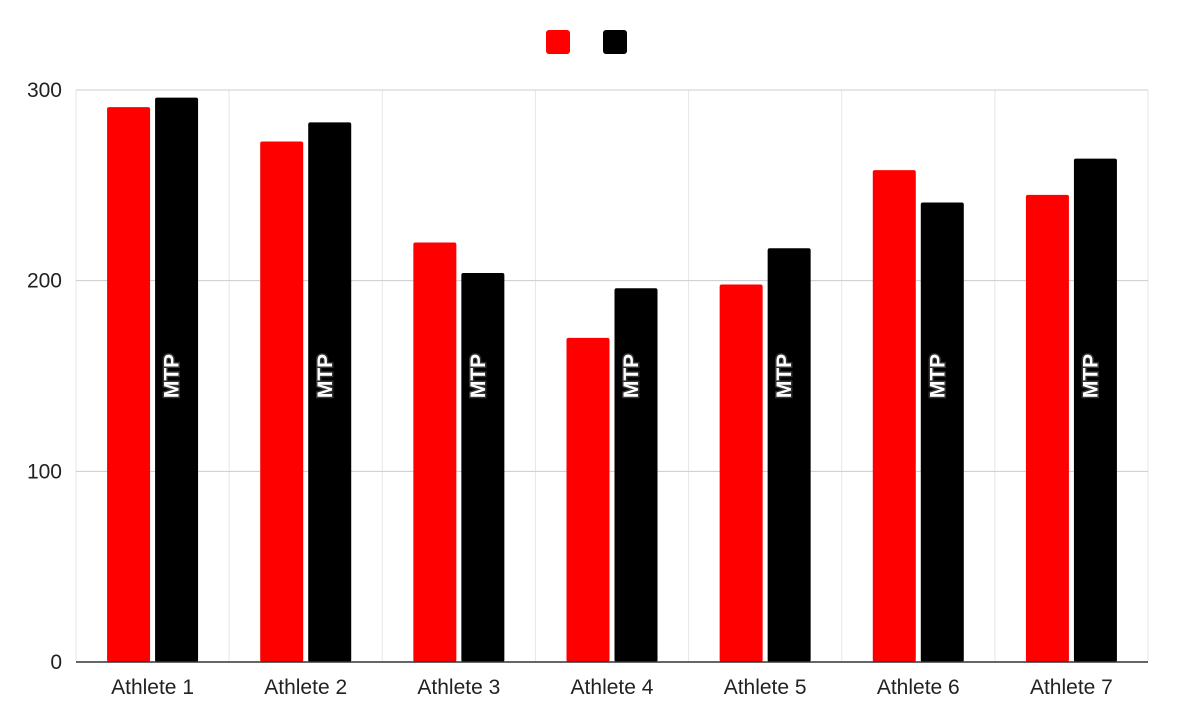 Image resolution: width=1180 pixels, height=722 pixels. What do you see at coordinates (458, 687) in the screenshot?
I see `x-tick-label: Athlete 3` at bounding box center [458, 687].